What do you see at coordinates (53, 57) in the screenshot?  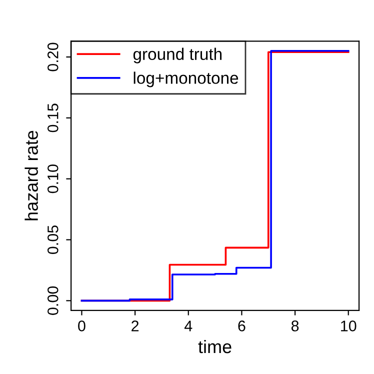 I see `y-tick-label: 0.20` at bounding box center [53, 57].